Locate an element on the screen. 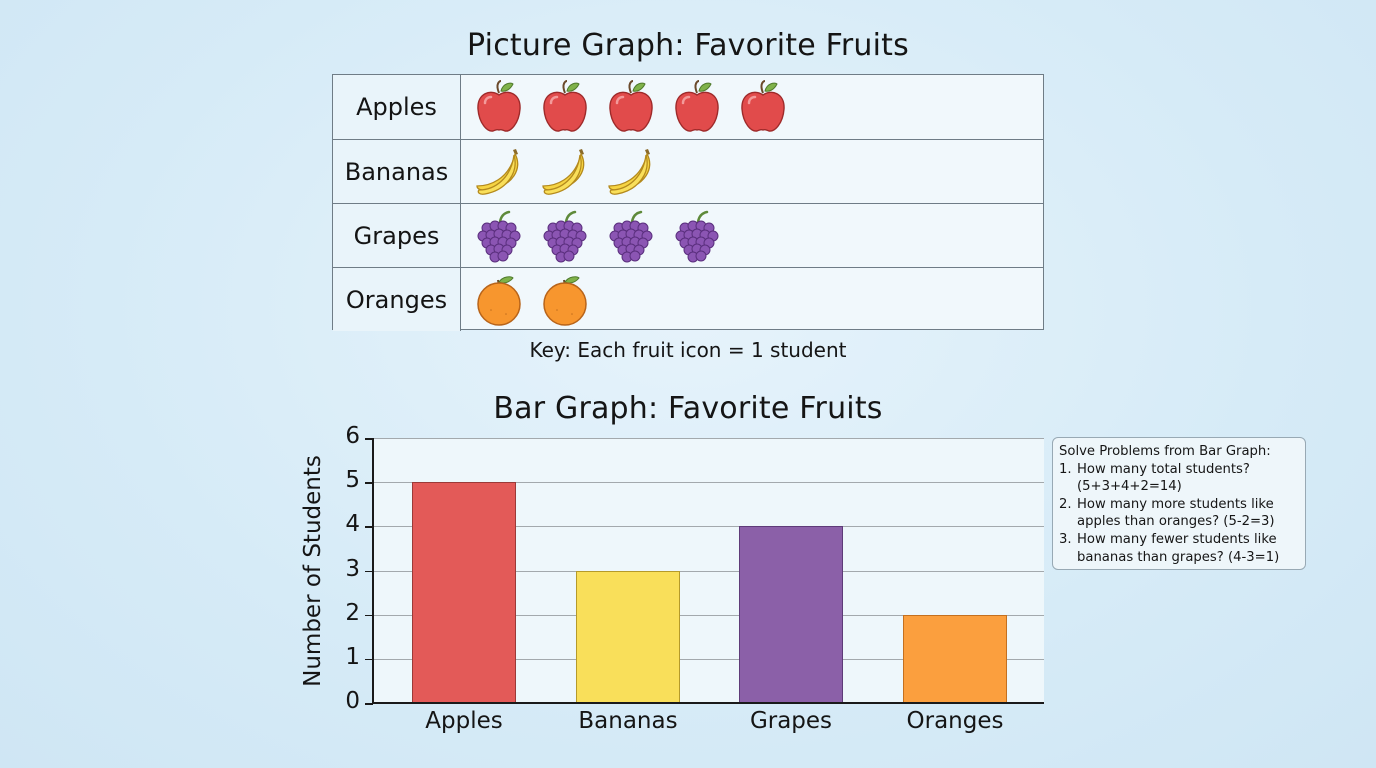  x-tick-label: Grapes is located at coordinates (791, 721).